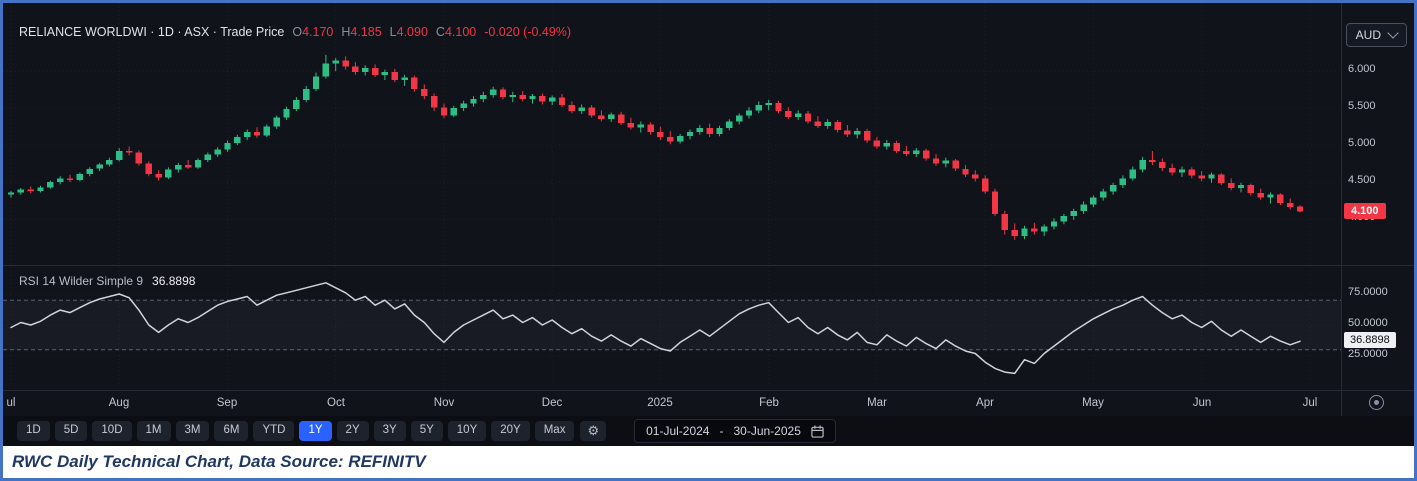  Describe the element at coordinates (467, 431) in the screenshot. I see `range-button-10y: 10Y` at that location.